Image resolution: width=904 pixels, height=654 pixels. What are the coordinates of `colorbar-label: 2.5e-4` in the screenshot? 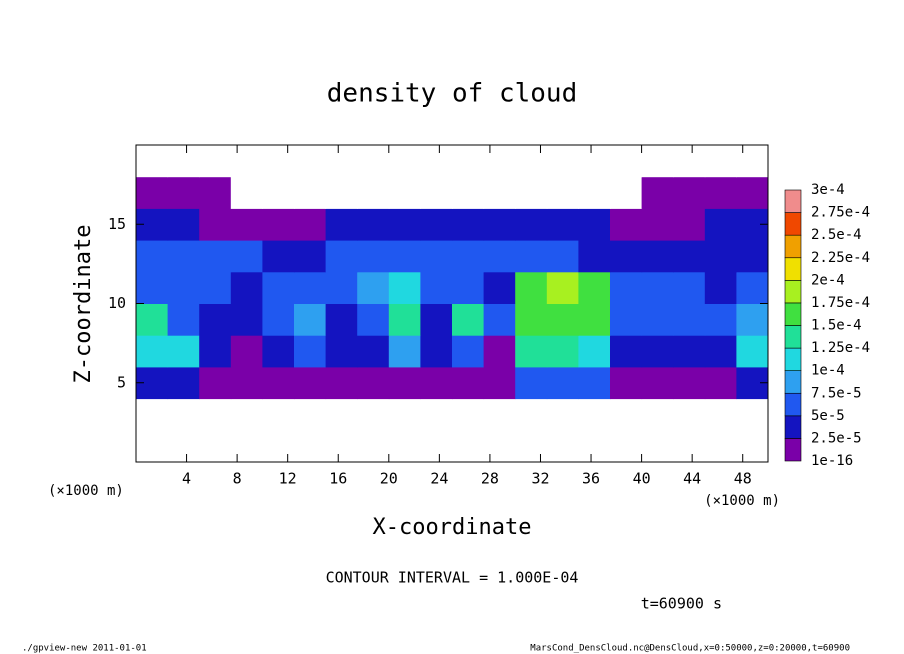 It's located at (836, 235).